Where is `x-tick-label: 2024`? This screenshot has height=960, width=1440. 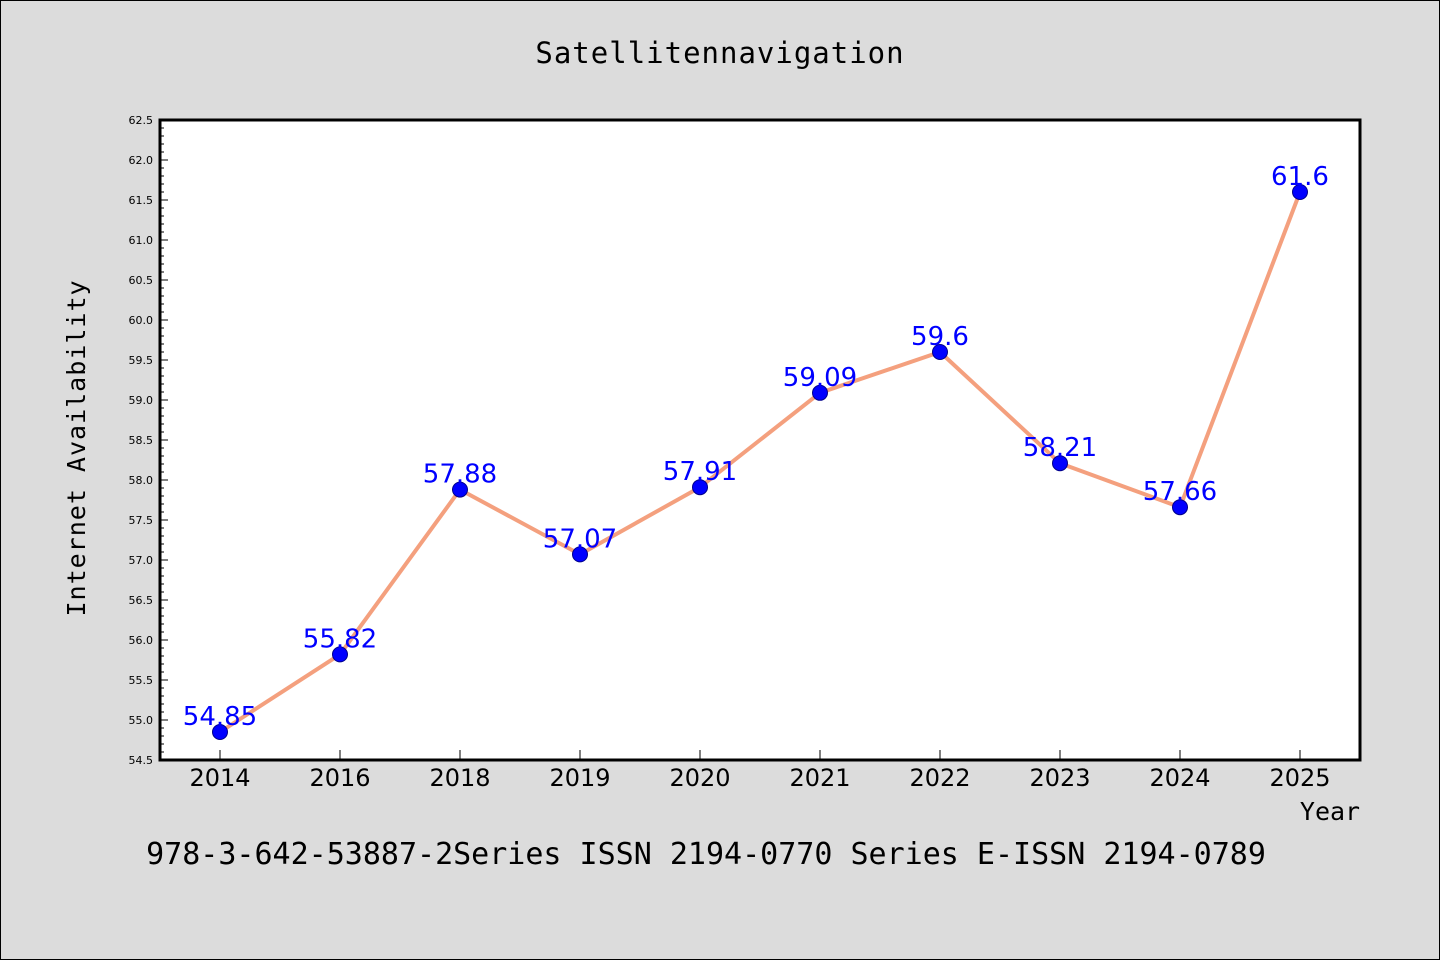 x-tick-label: 2024 is located at coordinates (1179, 778).